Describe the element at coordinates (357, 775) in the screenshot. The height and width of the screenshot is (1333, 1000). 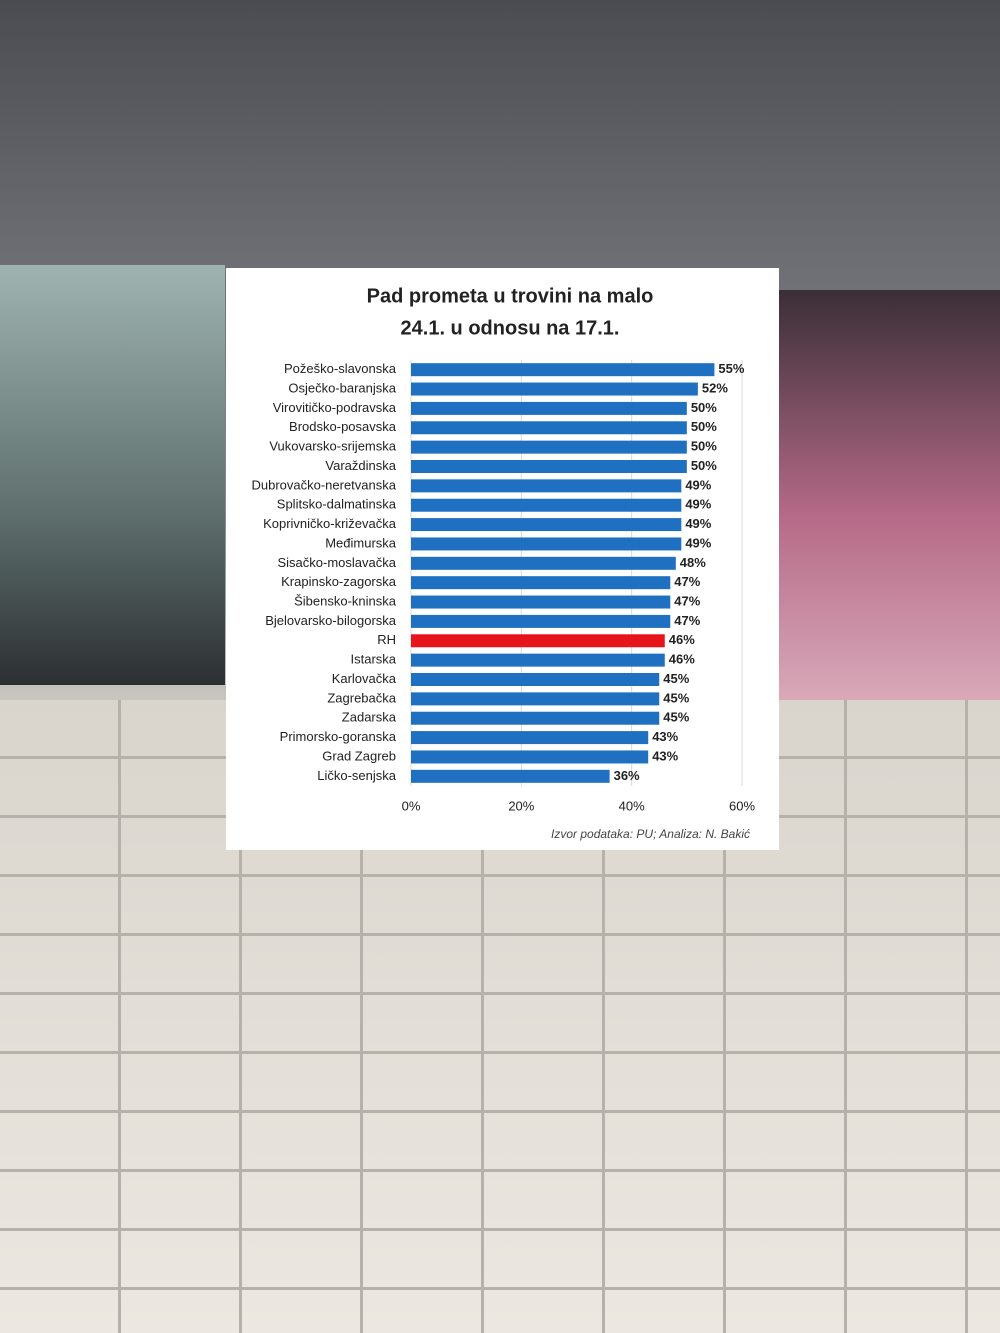
I see `y-tick-label: Ličko-senjska` at that location.